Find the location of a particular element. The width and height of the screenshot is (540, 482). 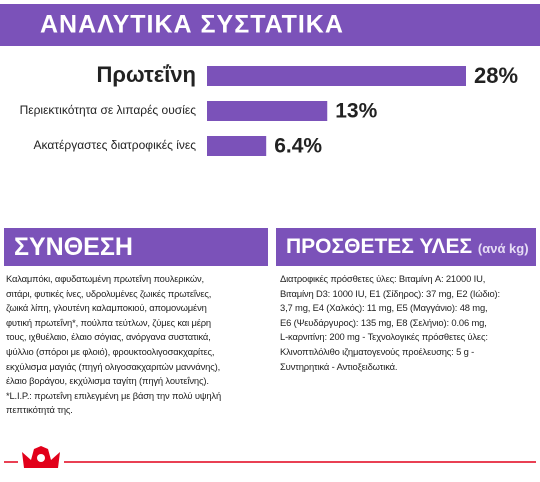

text-line: πεπτικότητά της. is located at coordinates (39, 410).